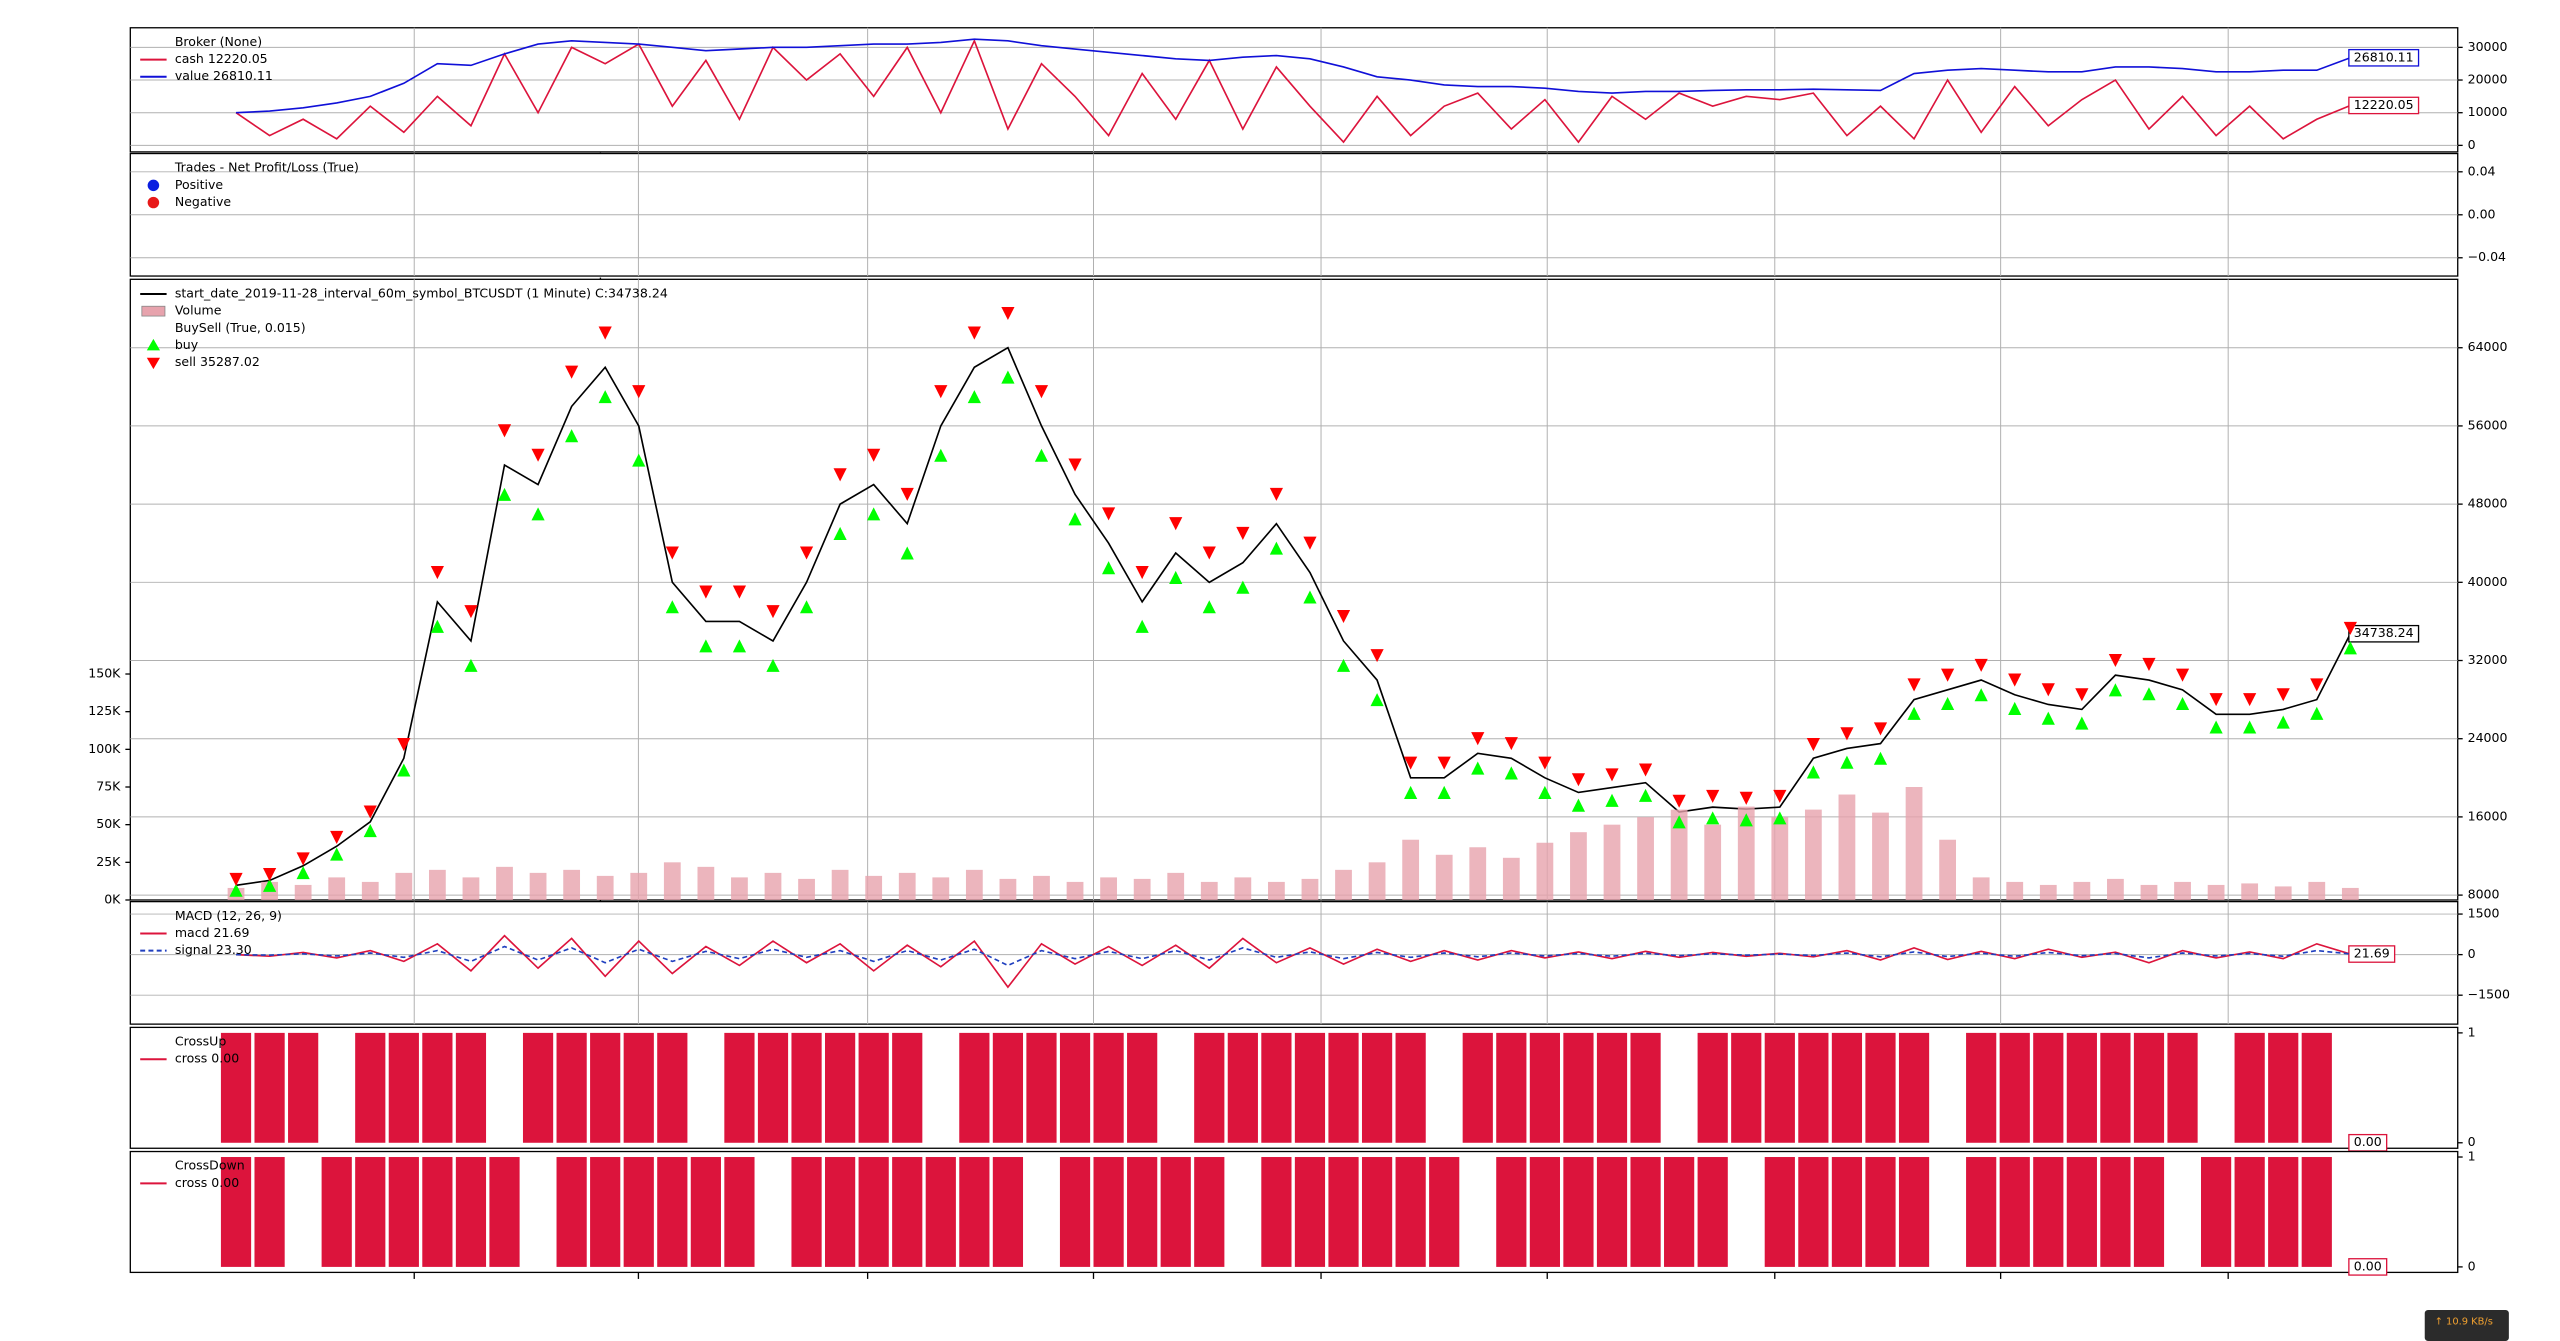 This screenshot has width=2560, height=1341. What do you see at coordinates (2384, 104) in the screenshot?
I see `end-label: 12220.05` at bounding box center [2384, 104].